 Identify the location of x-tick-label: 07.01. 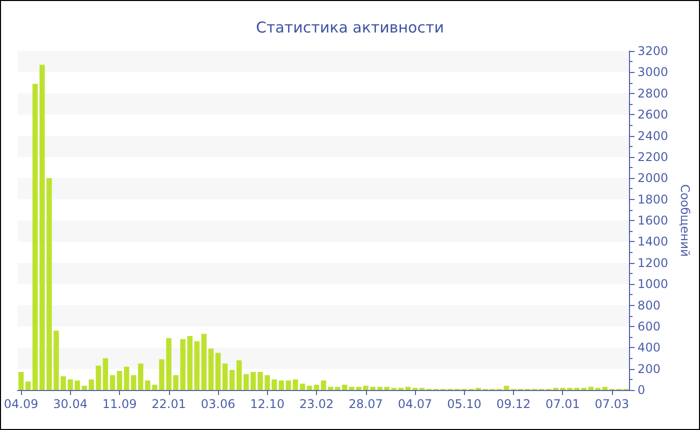
(563, 404).